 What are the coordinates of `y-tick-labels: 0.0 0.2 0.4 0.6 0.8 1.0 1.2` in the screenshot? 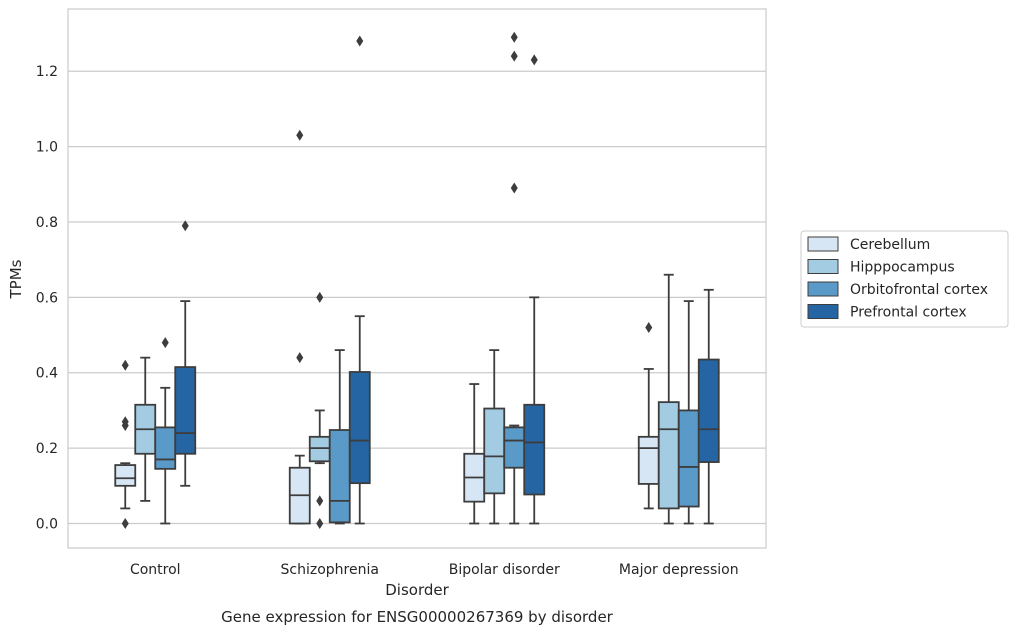 It's located at (47, 298).